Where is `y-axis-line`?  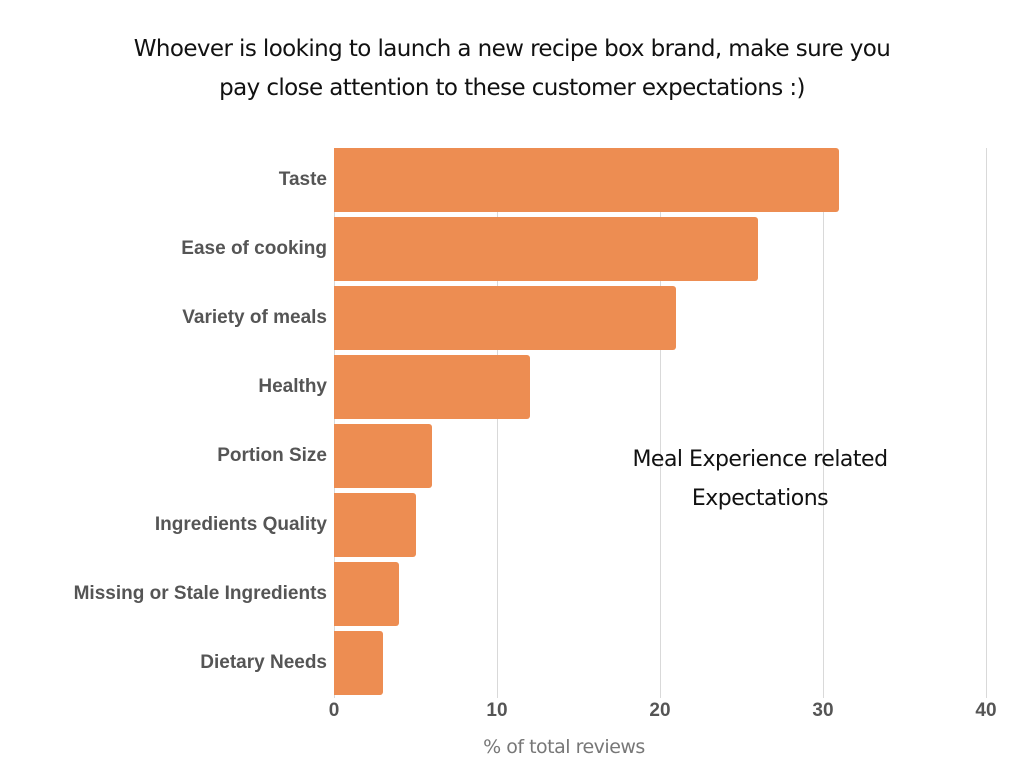
y-axis-line is located at coordinates (334, 423).